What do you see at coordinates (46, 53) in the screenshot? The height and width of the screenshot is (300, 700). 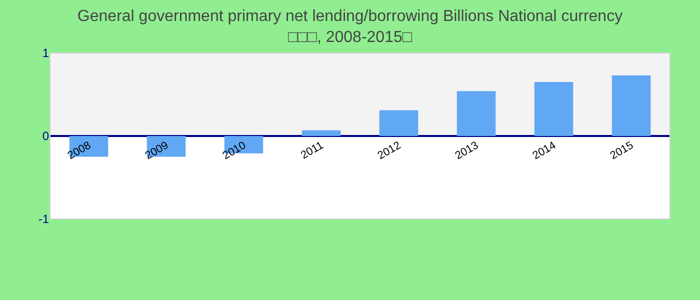 I see `y-tick-label: 1` at bounding box center [46, 53].